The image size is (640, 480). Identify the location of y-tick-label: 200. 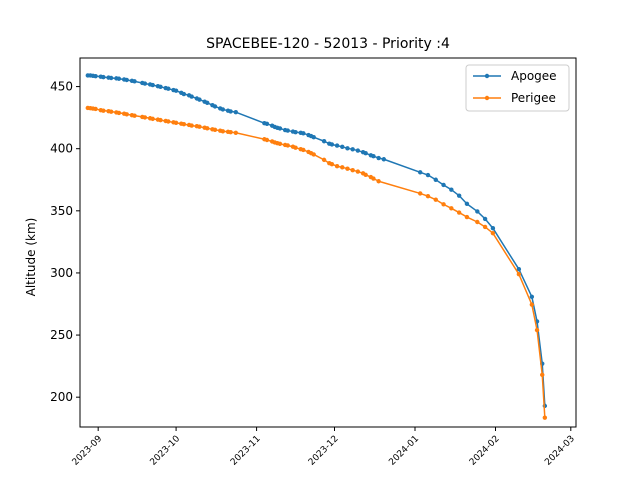
(61, 397).